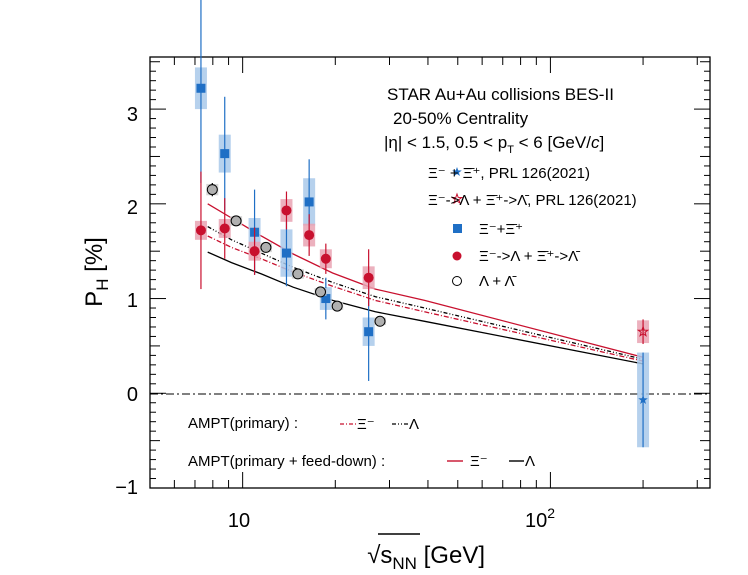 The width and height of the screenshot is (748, 575). What do you see at coordinates (595, 142) in the screenshot?
I see `cuts-c: c` at bounding box center [595, 142].